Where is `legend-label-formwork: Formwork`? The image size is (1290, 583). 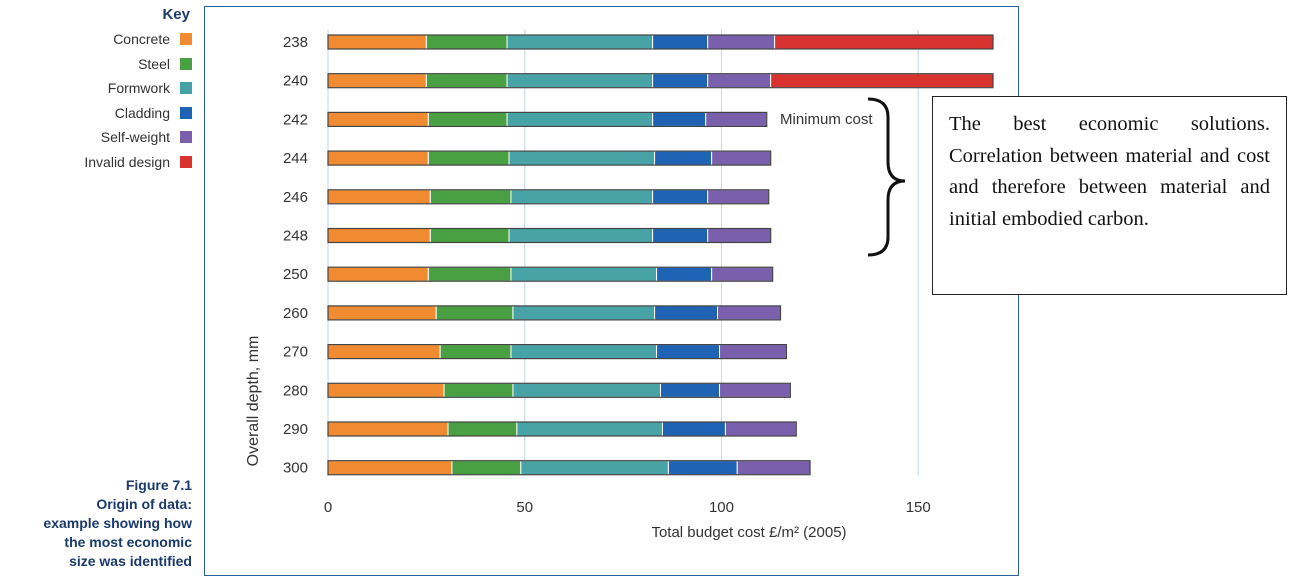
legend-label-formwork: Formwork is located at coordinates (138, 88).